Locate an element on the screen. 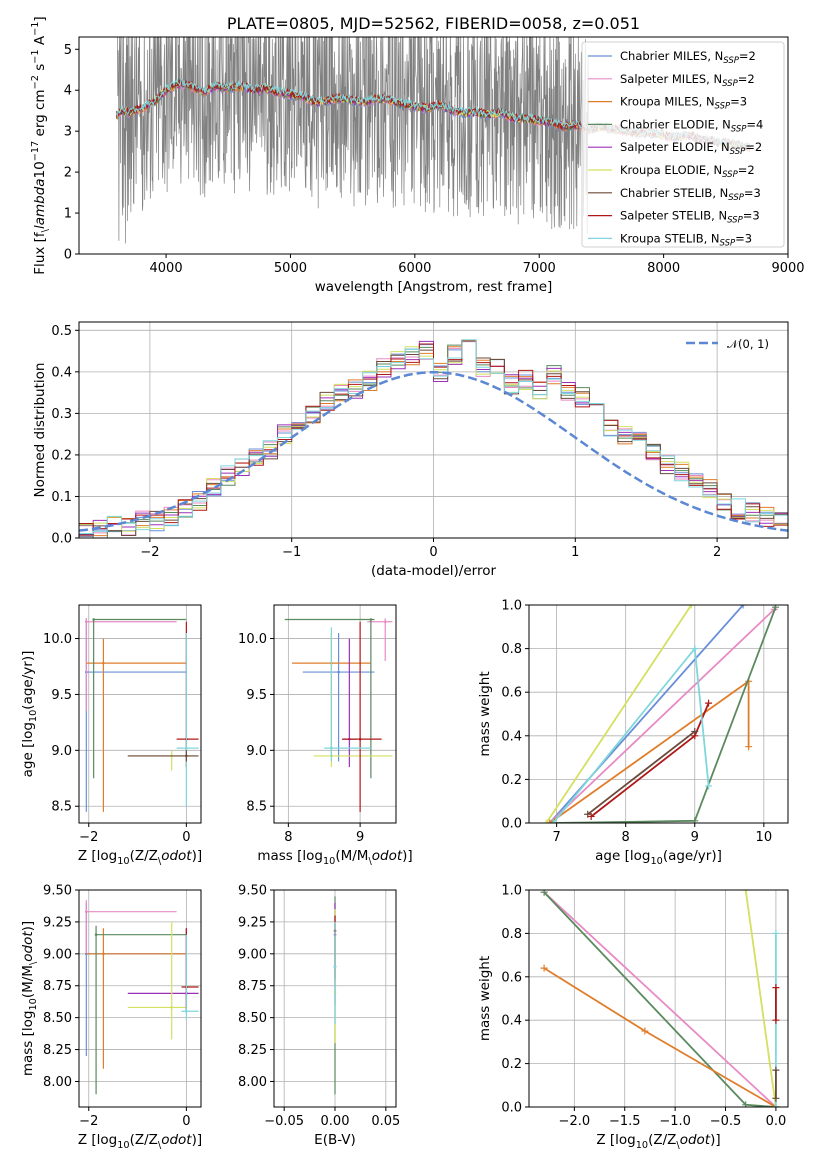 The height and width of the screenshot is (1170, 819). series-kroupa-elodie is located at coordinates (761, 998).